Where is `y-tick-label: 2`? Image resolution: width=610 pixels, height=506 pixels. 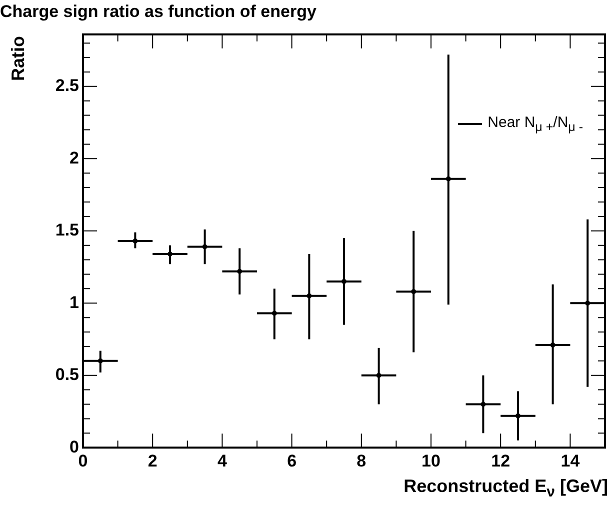 y-tick-label: 2 is located at coordinates (74, 158).